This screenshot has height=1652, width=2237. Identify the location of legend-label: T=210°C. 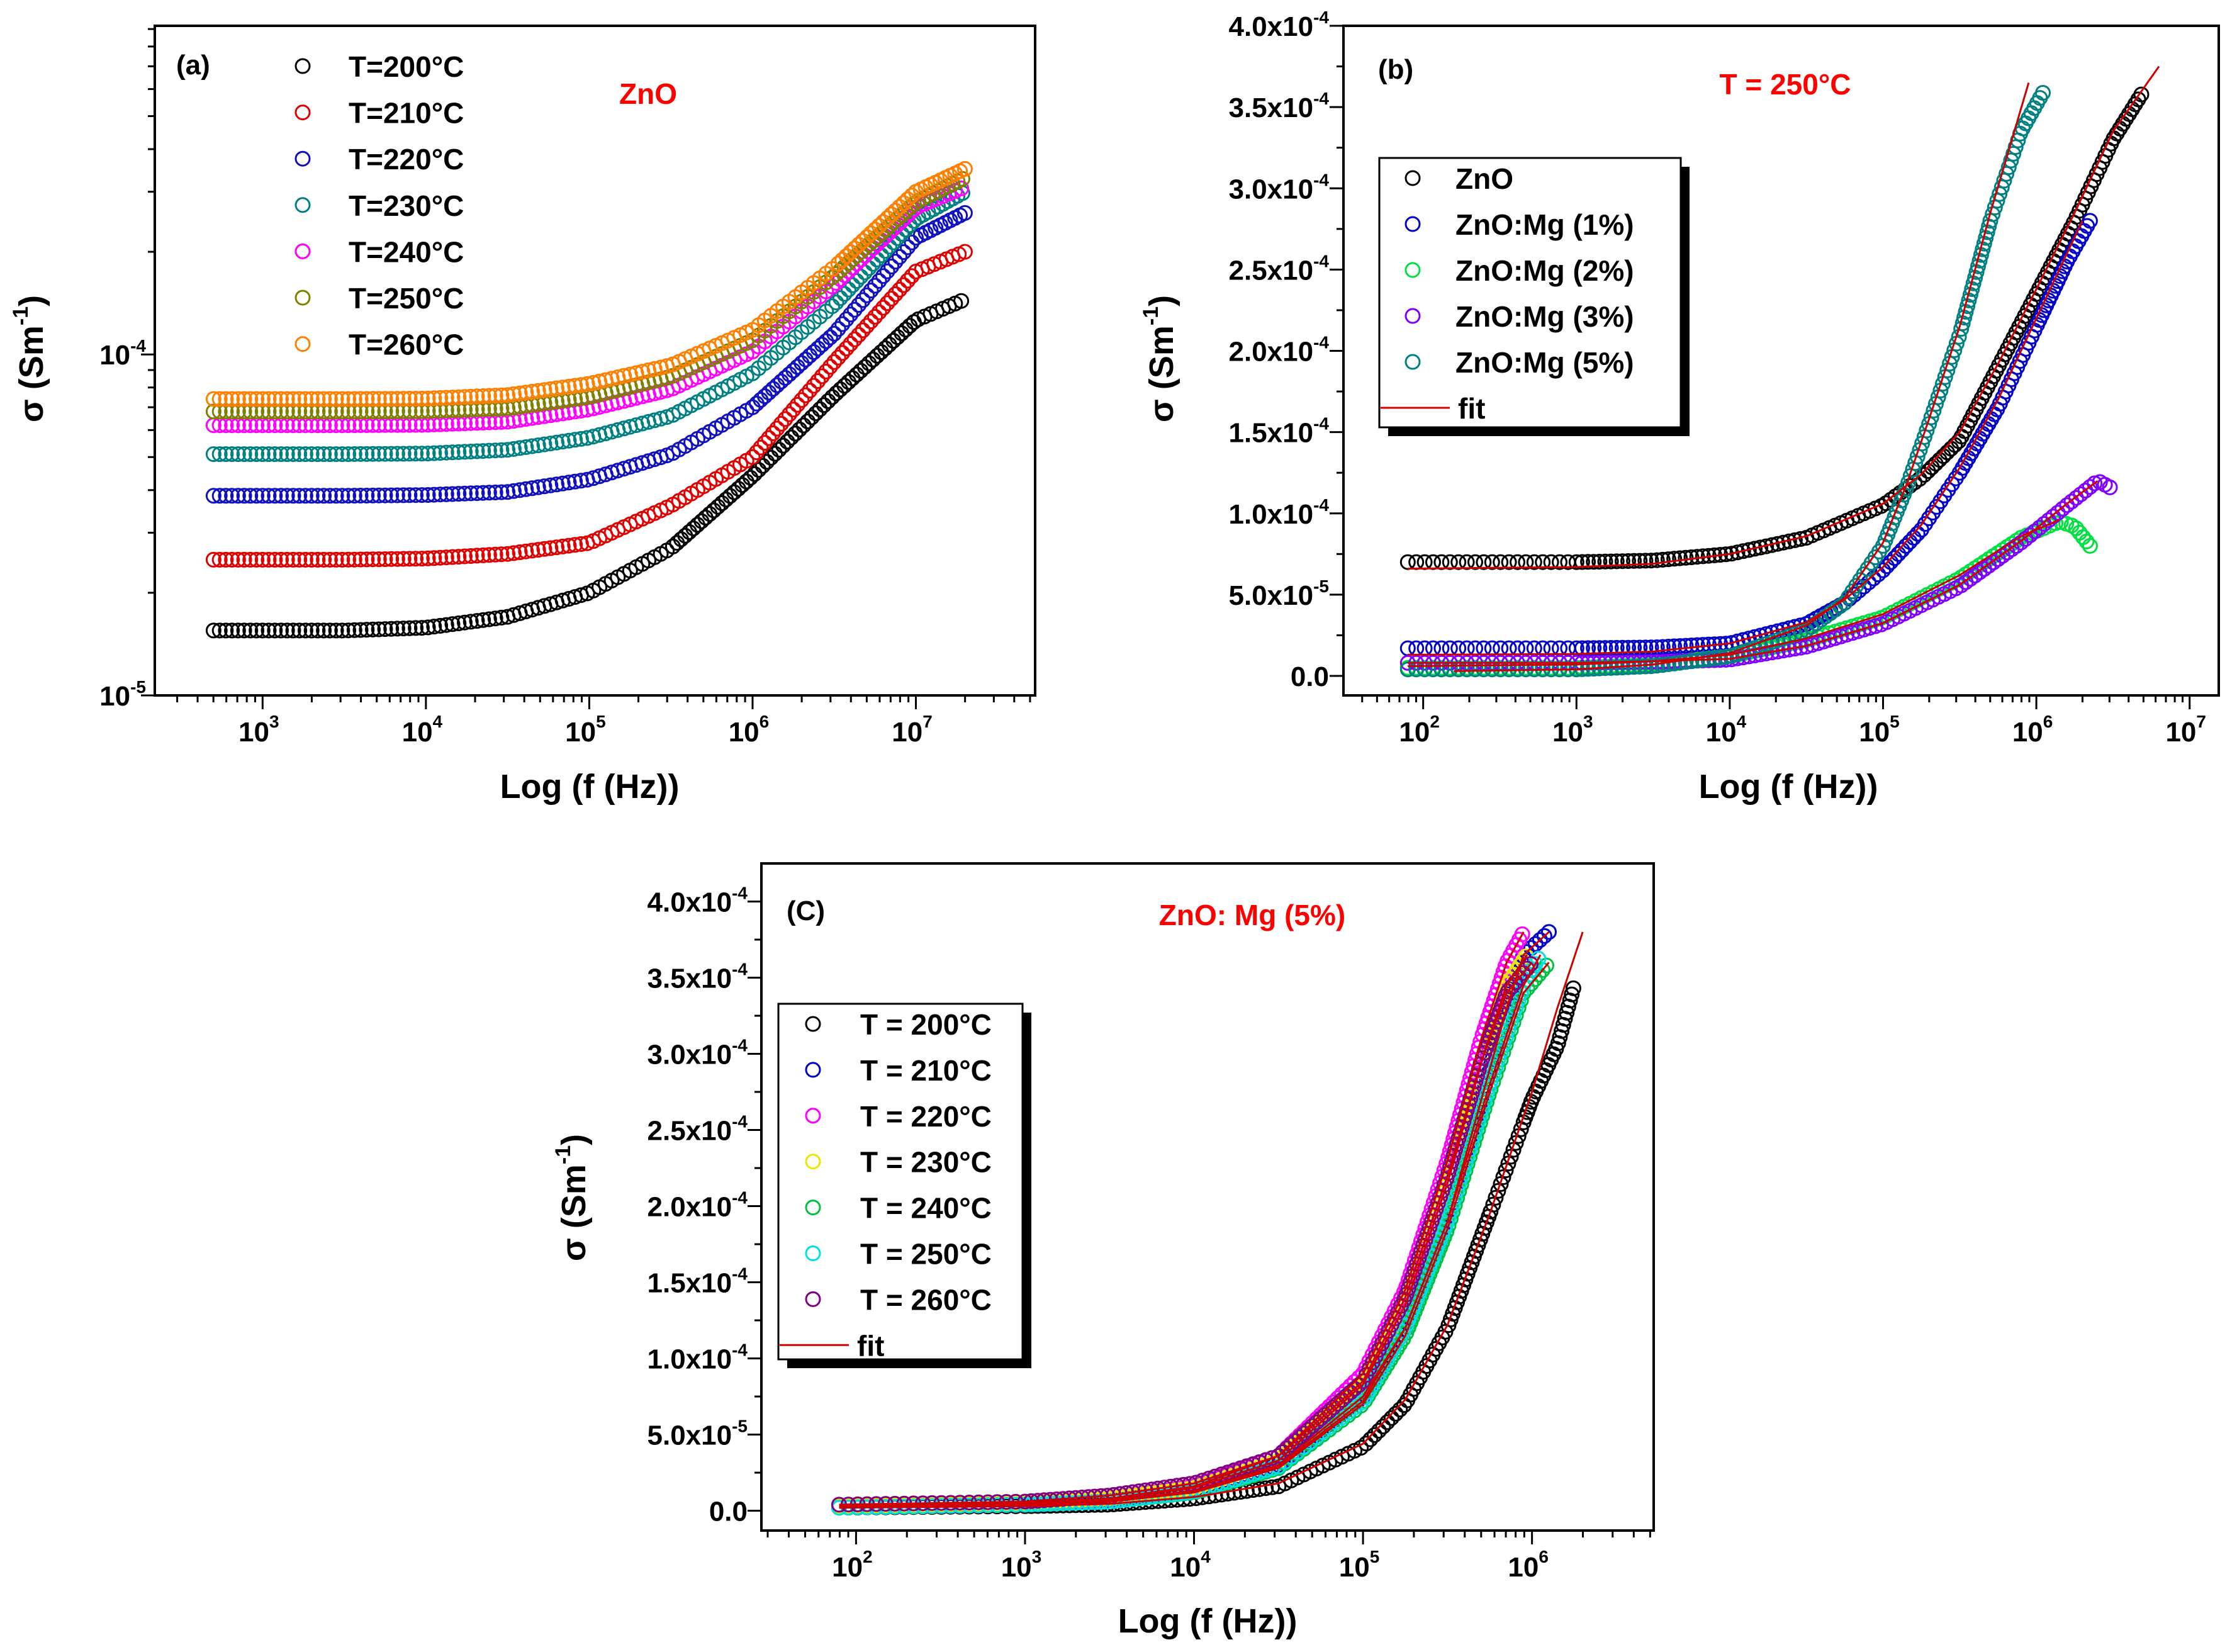
(406, 113).